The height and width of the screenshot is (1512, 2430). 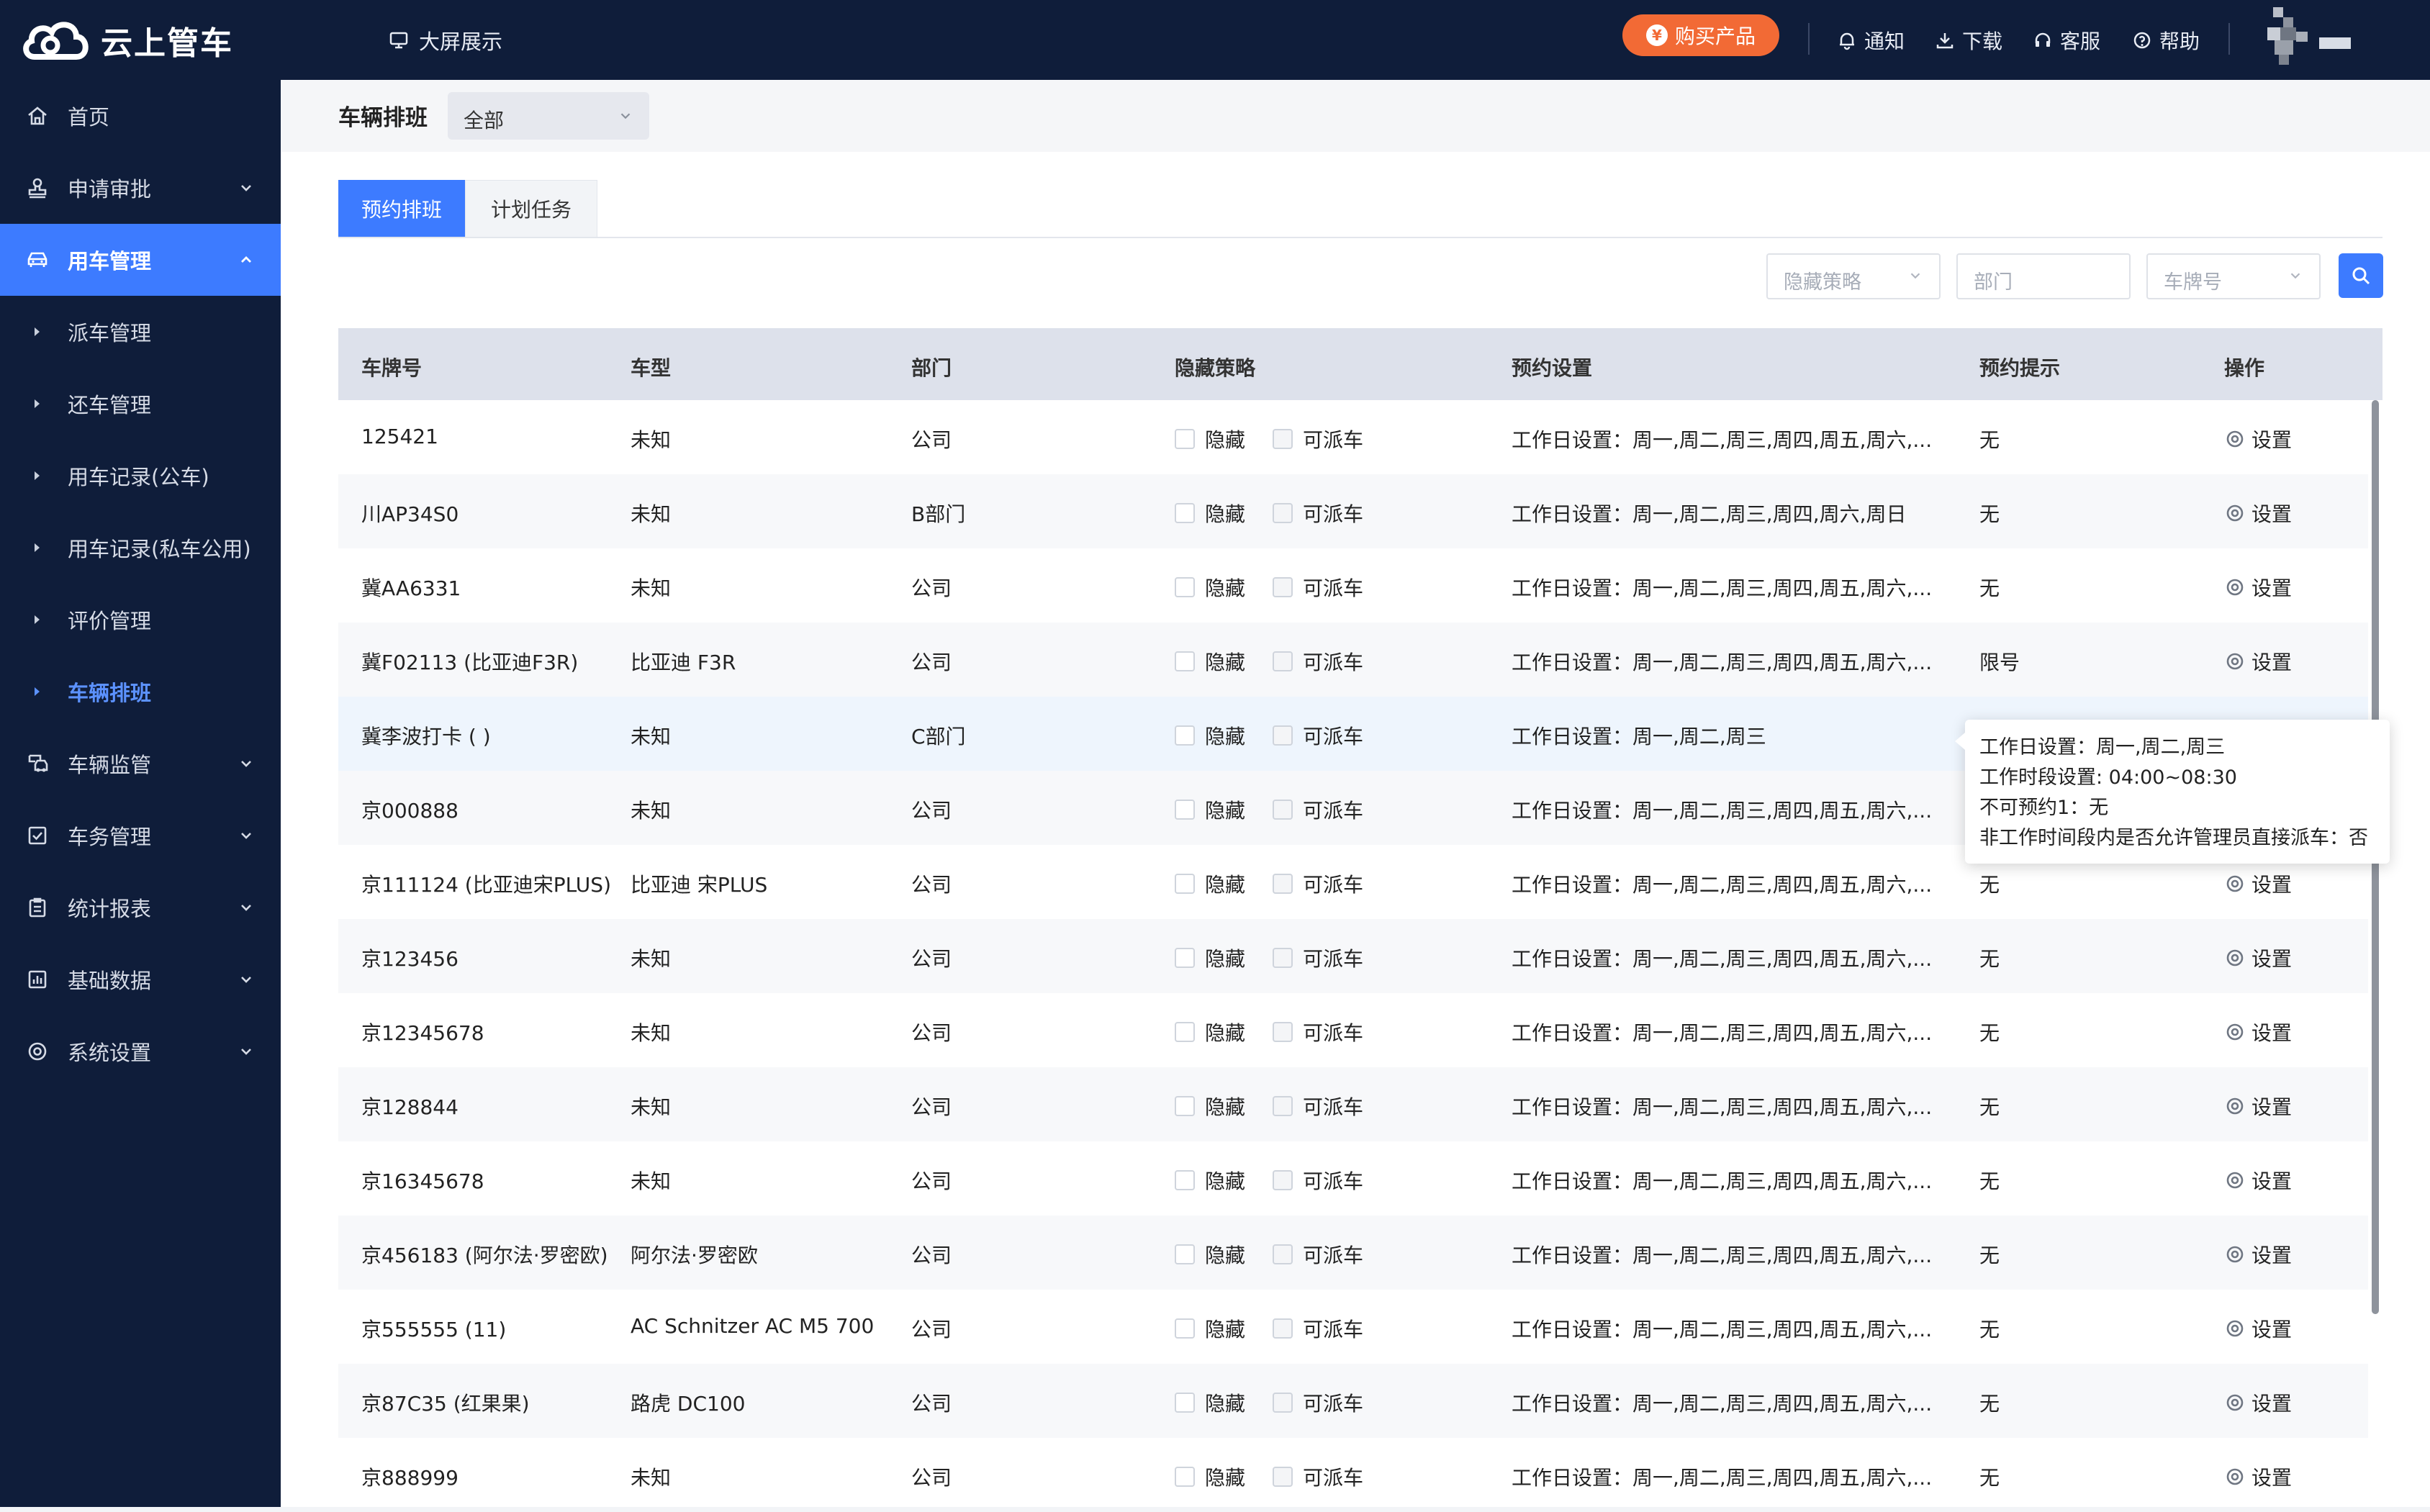 I want to click on plate-filter-select: 车牌号, so click(x=2233, y=276).